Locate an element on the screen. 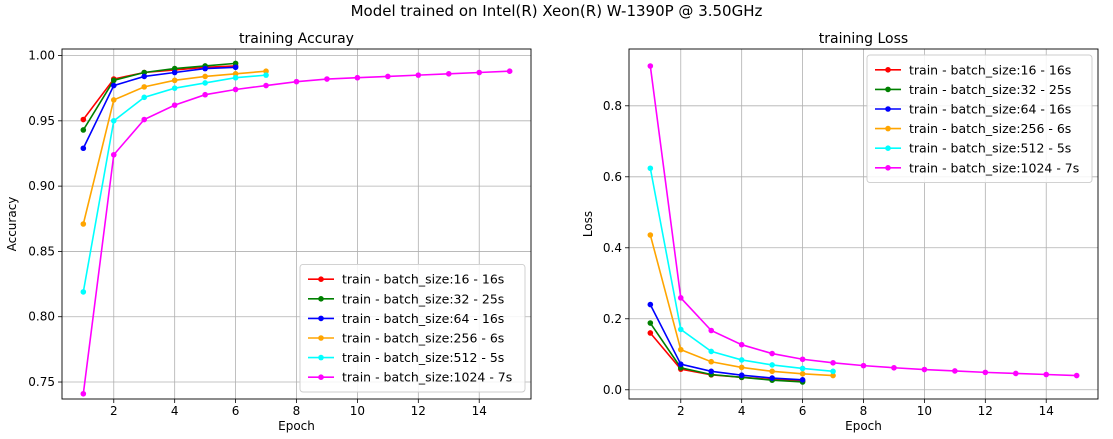 Image resolution: width=1113 pixels, height=439 pixels. y-tick-label: 0.95 is located at coordinates (41, 121).